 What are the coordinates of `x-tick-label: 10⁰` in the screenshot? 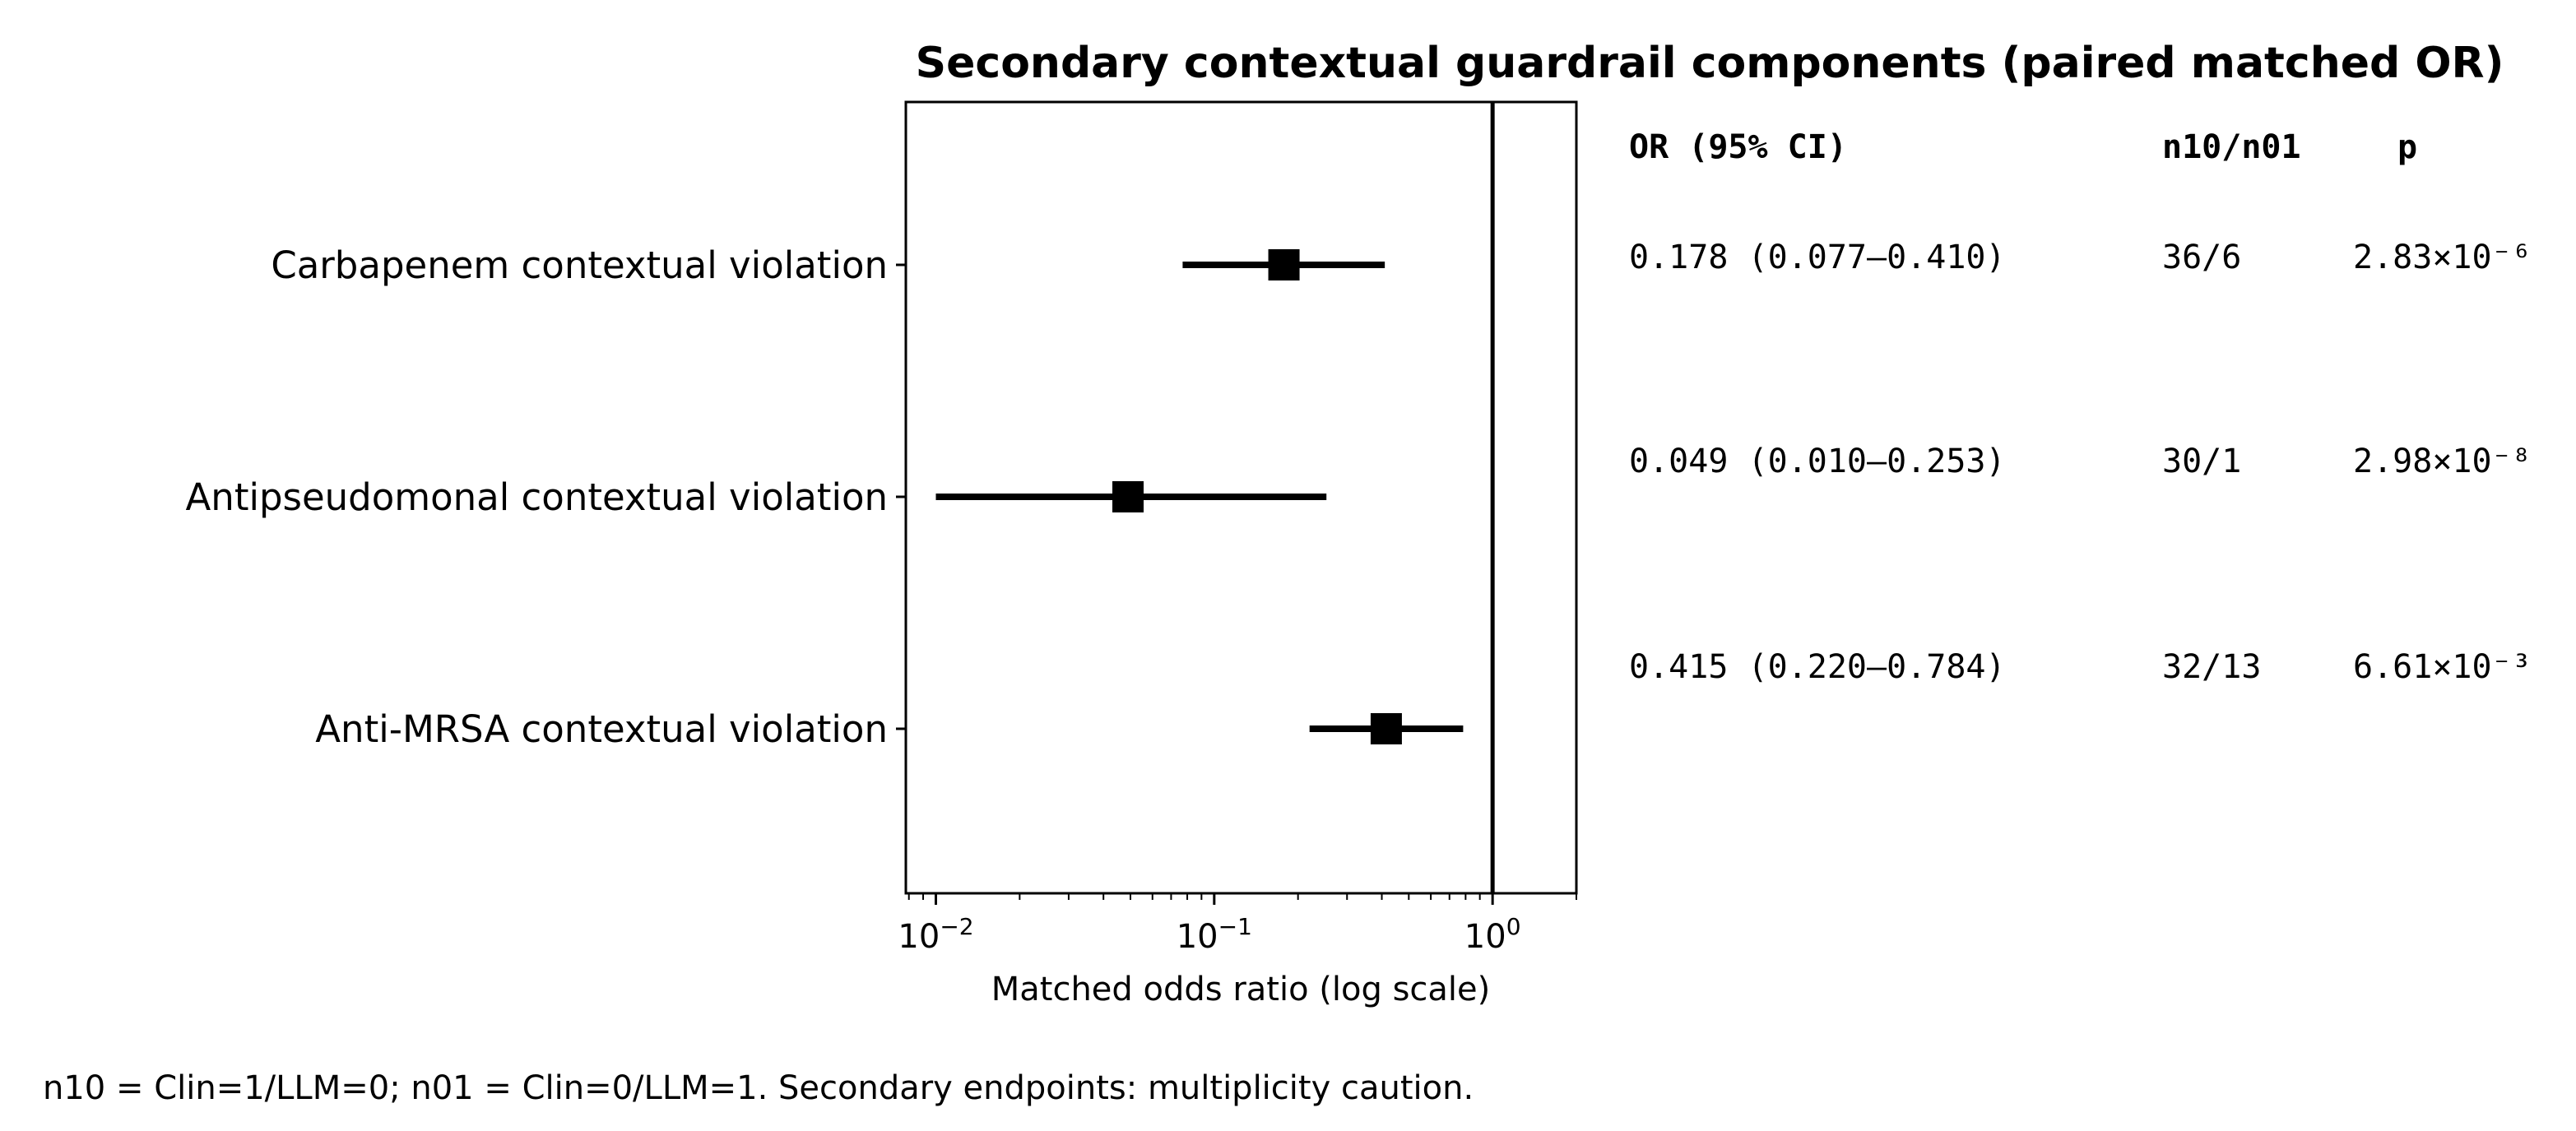 It's located at (1492, 934).